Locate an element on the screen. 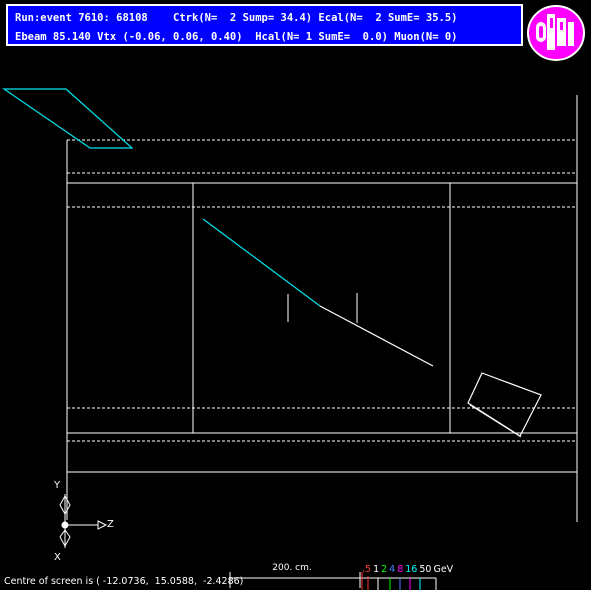  opal-logo is located at coordinates (556, 33).